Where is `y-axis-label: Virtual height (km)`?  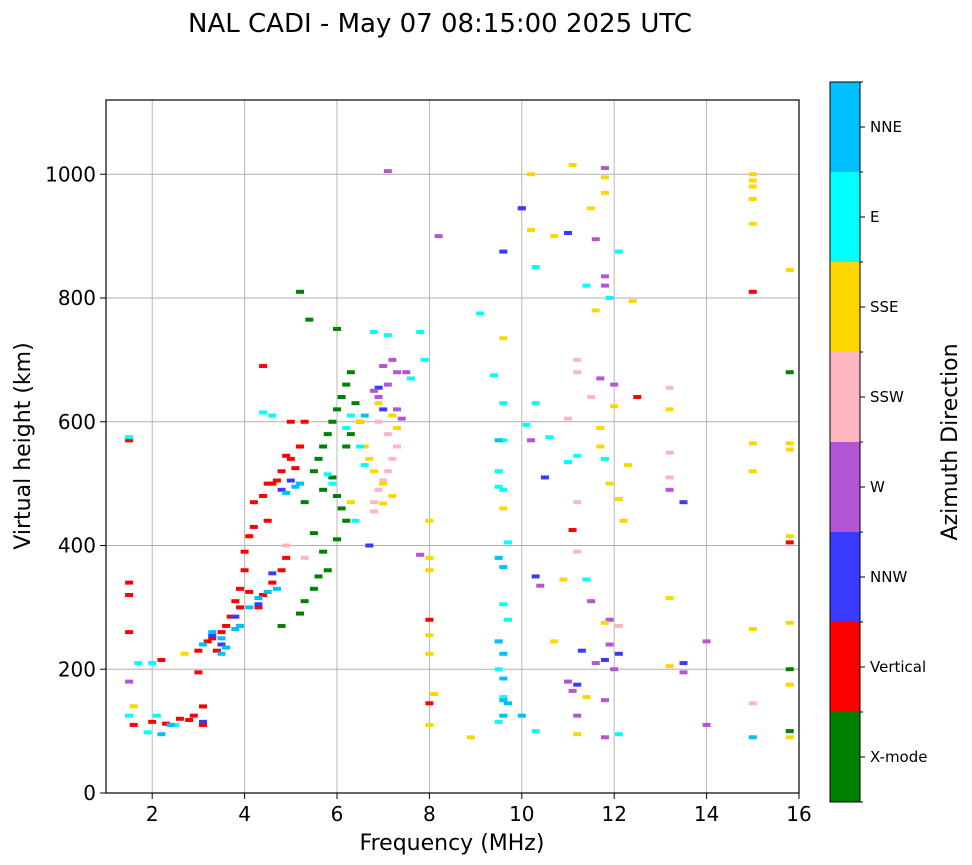 y-axis-label: Virtual height (km) is located at coordinates (23, 445).